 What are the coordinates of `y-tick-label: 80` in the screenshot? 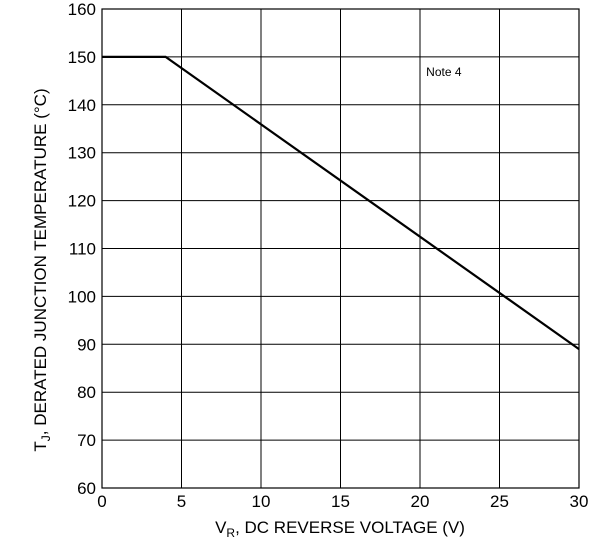 It's located at (86, 392).